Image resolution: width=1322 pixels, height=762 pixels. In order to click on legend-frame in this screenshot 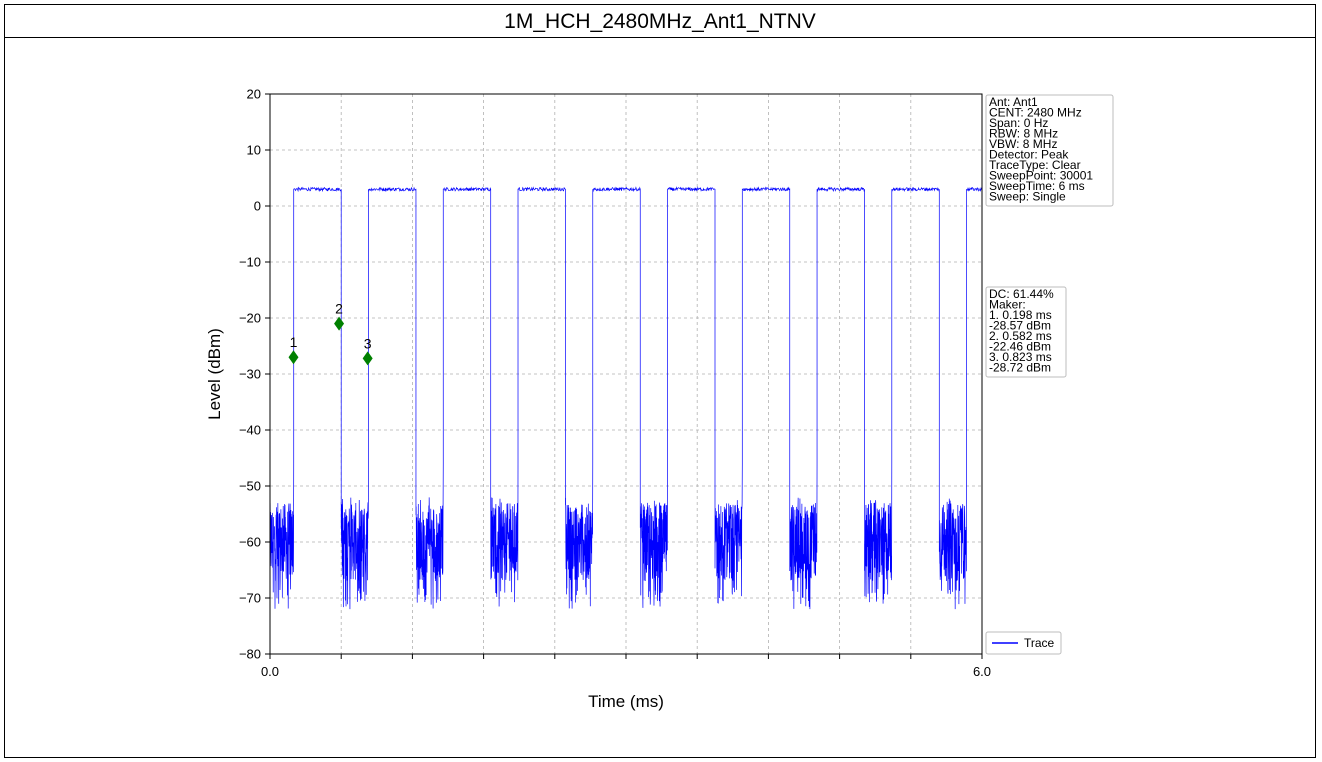, I will do `click(1023, 643)`.